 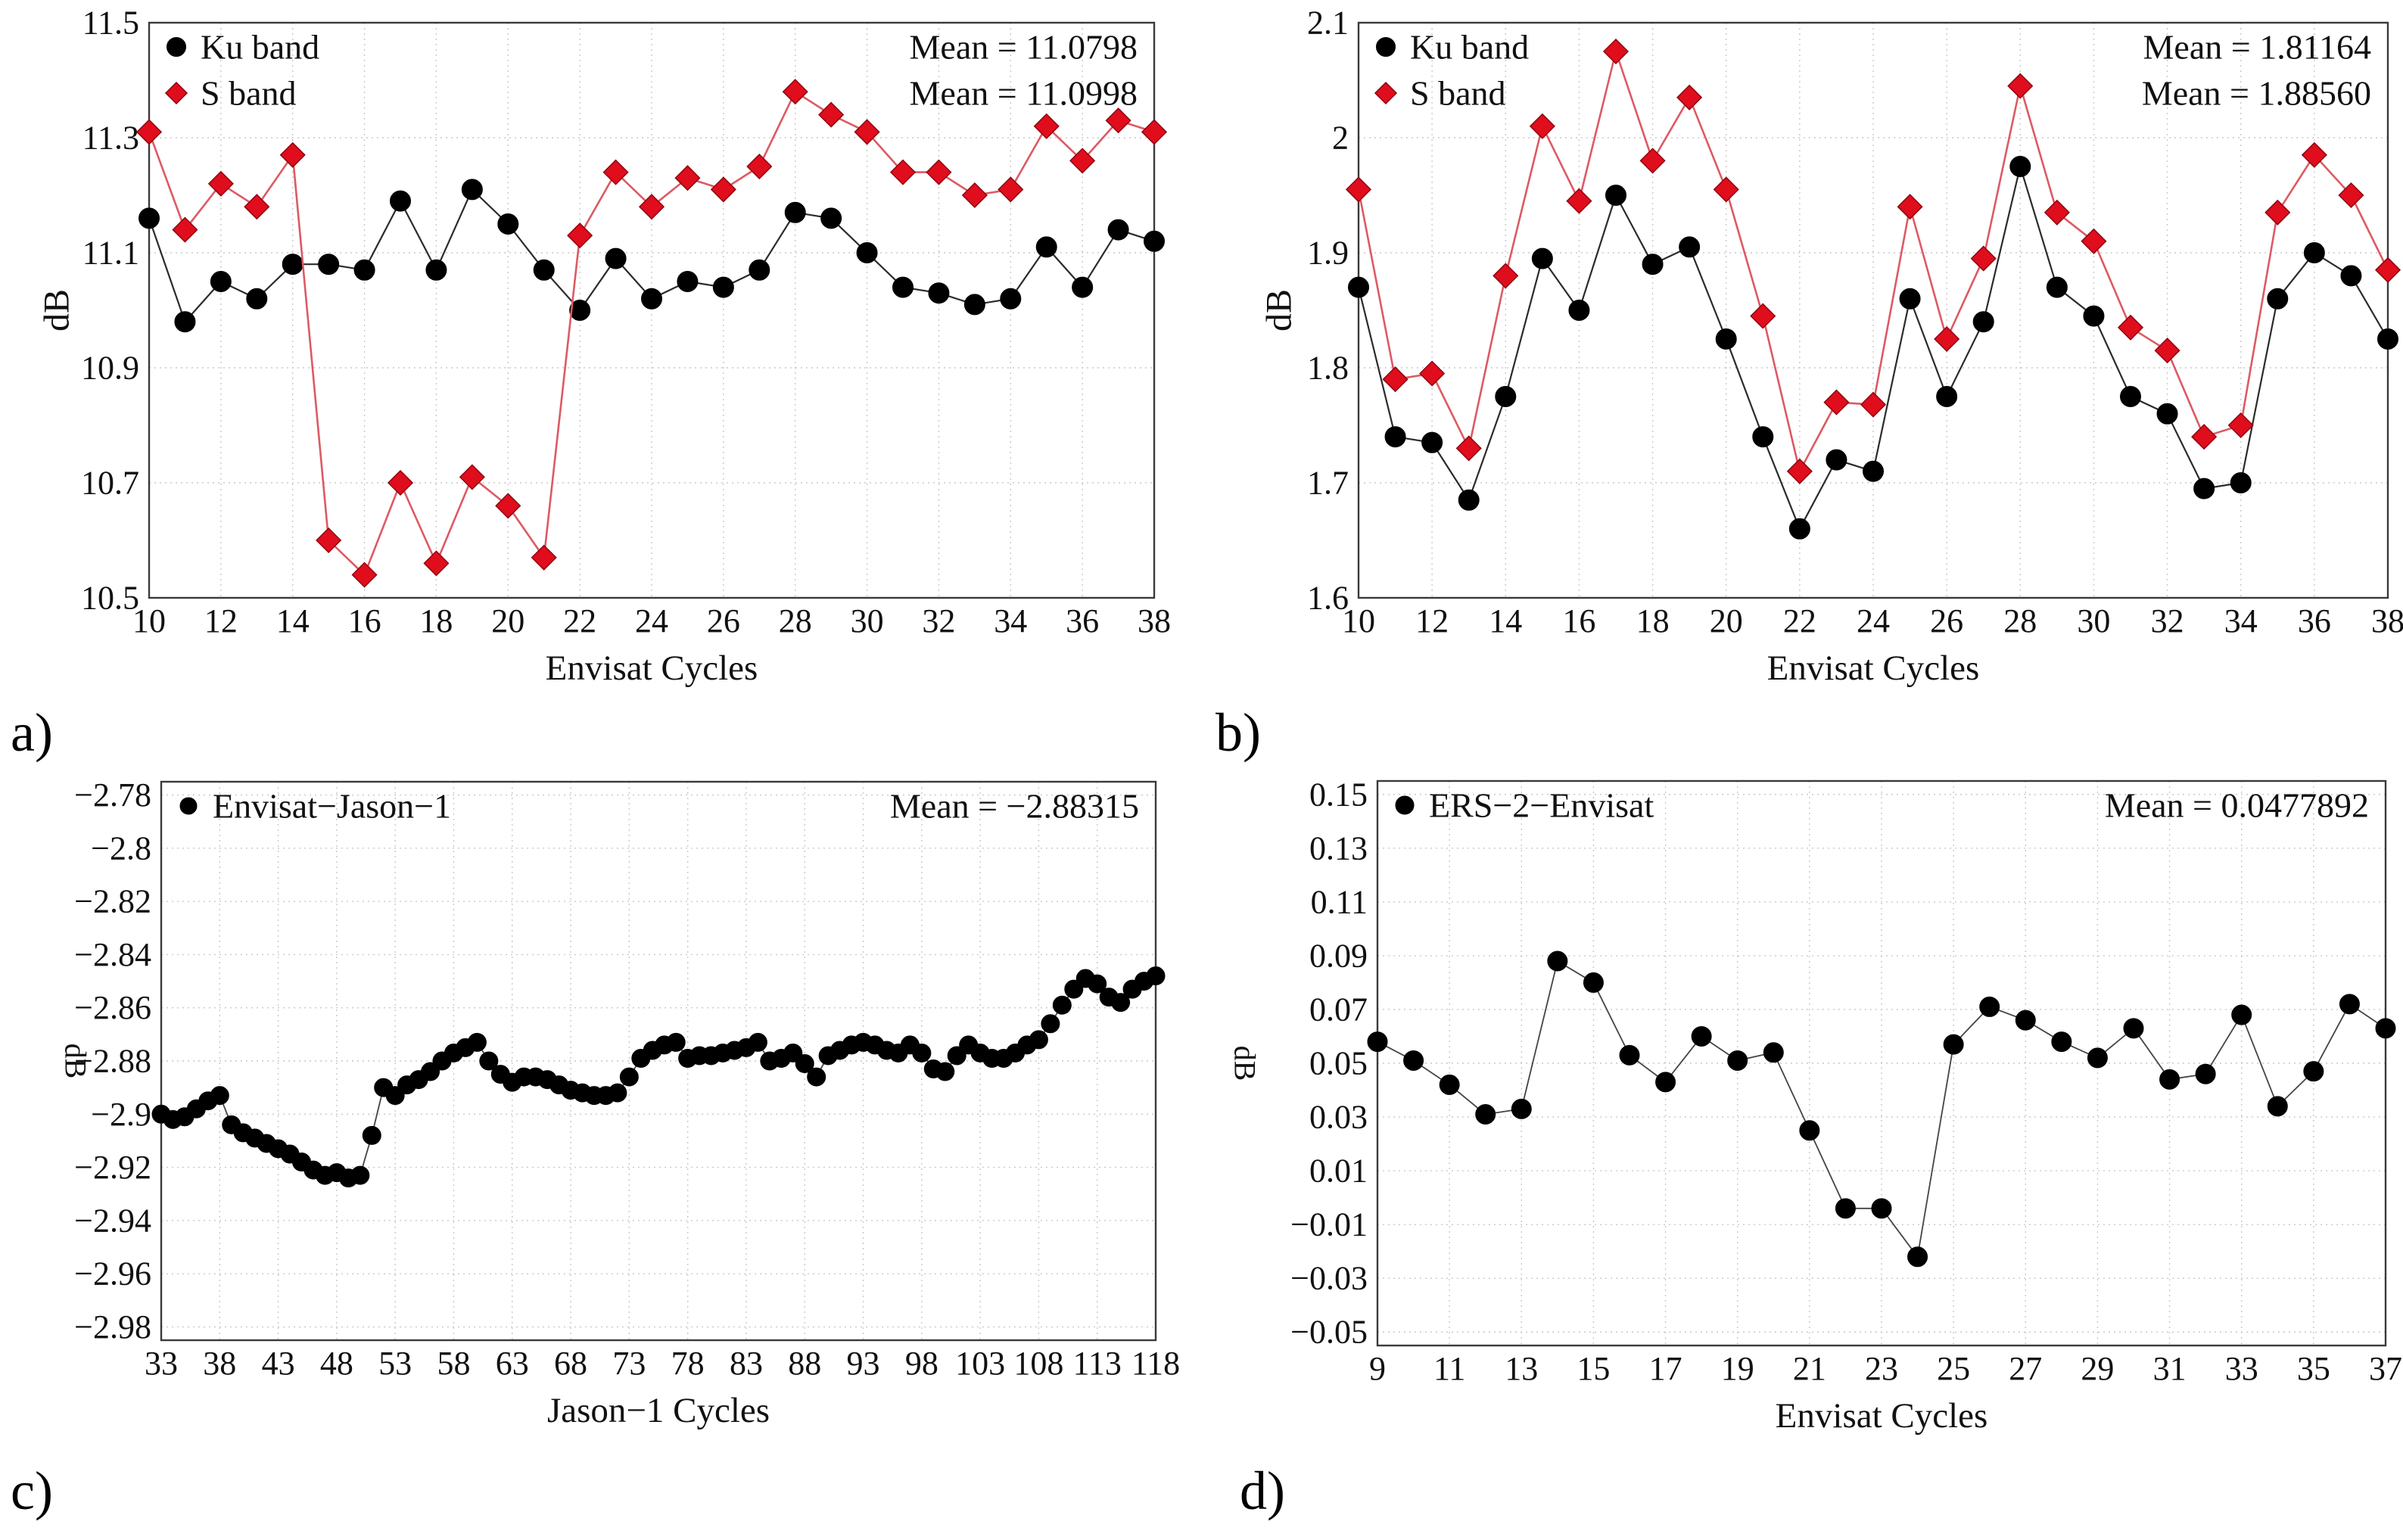 What do you see at coordinates (2241, 620) in the screenshot?
I see `x-tick-label: 34` at bounding box center [2241, 620].